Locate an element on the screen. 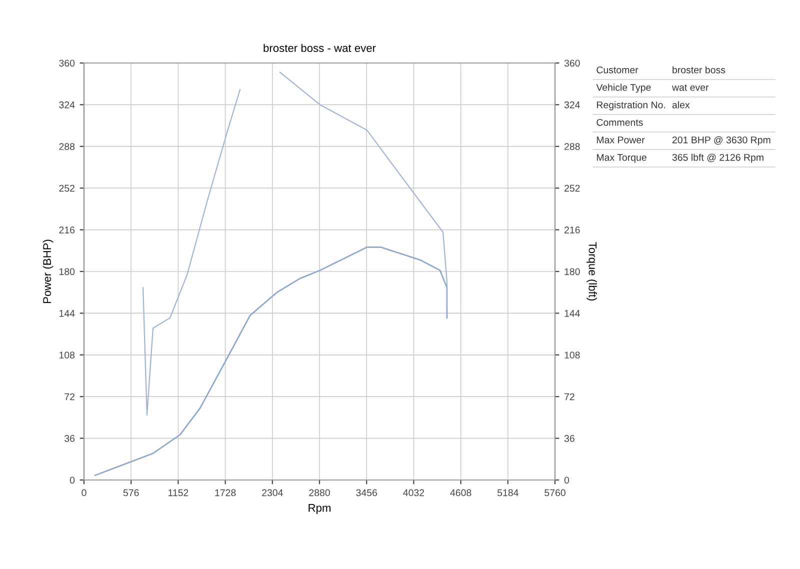 The image size is (800, 569). y-tick-label: 180 is located at coordinates (67, 272).